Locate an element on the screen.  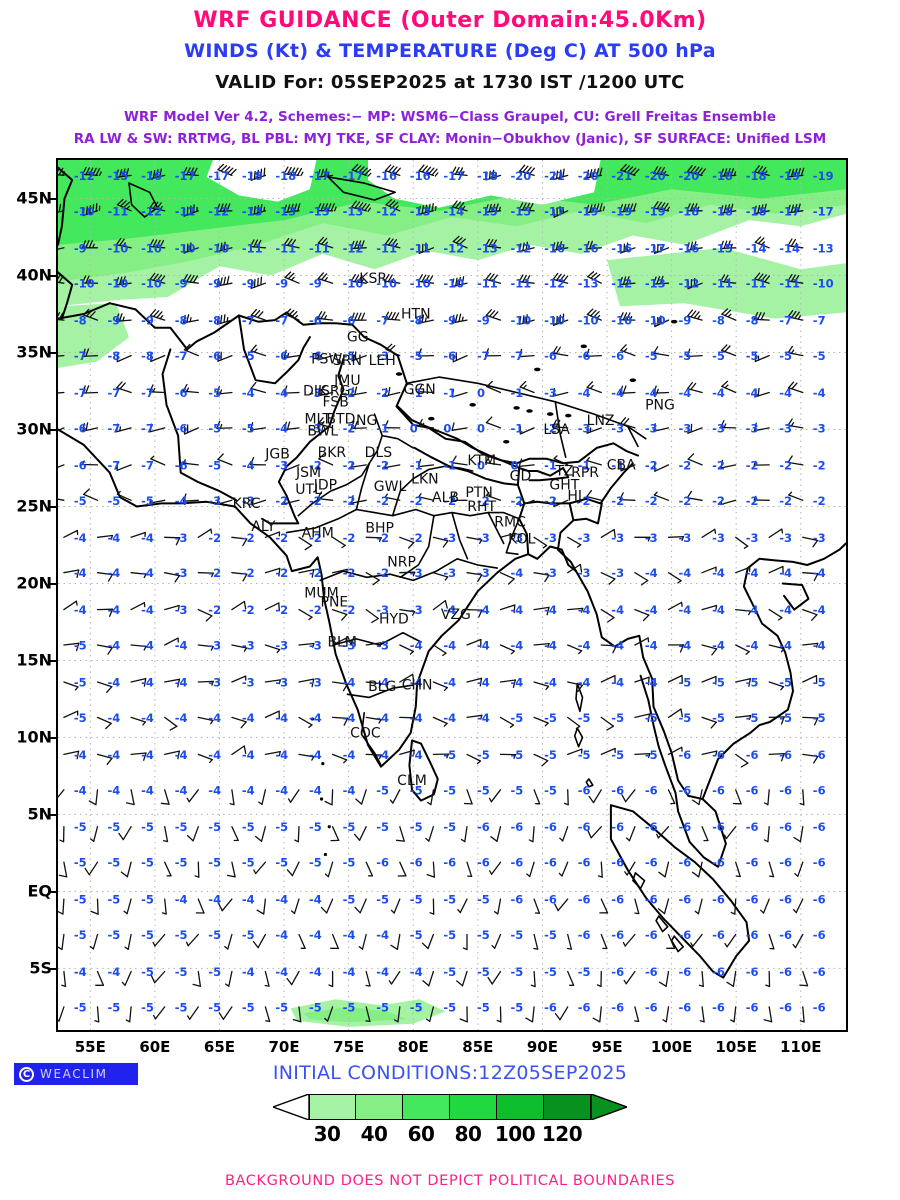
colorbar-legend: 30 40 60 80 100 120 is located at coordinates (450, 1120).